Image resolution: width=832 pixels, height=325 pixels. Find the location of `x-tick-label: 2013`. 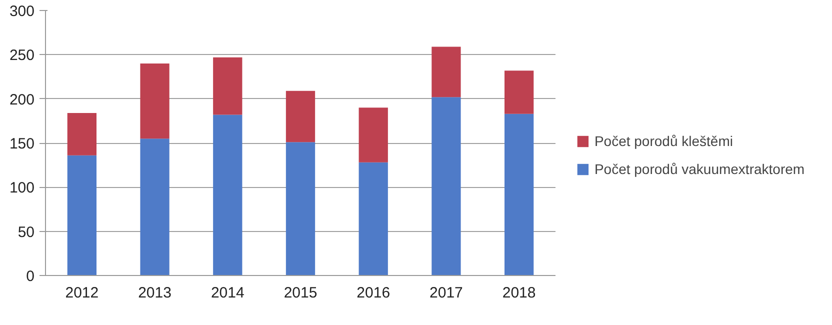

x-tick-label: 2013 is located at coordinates (155, 293).